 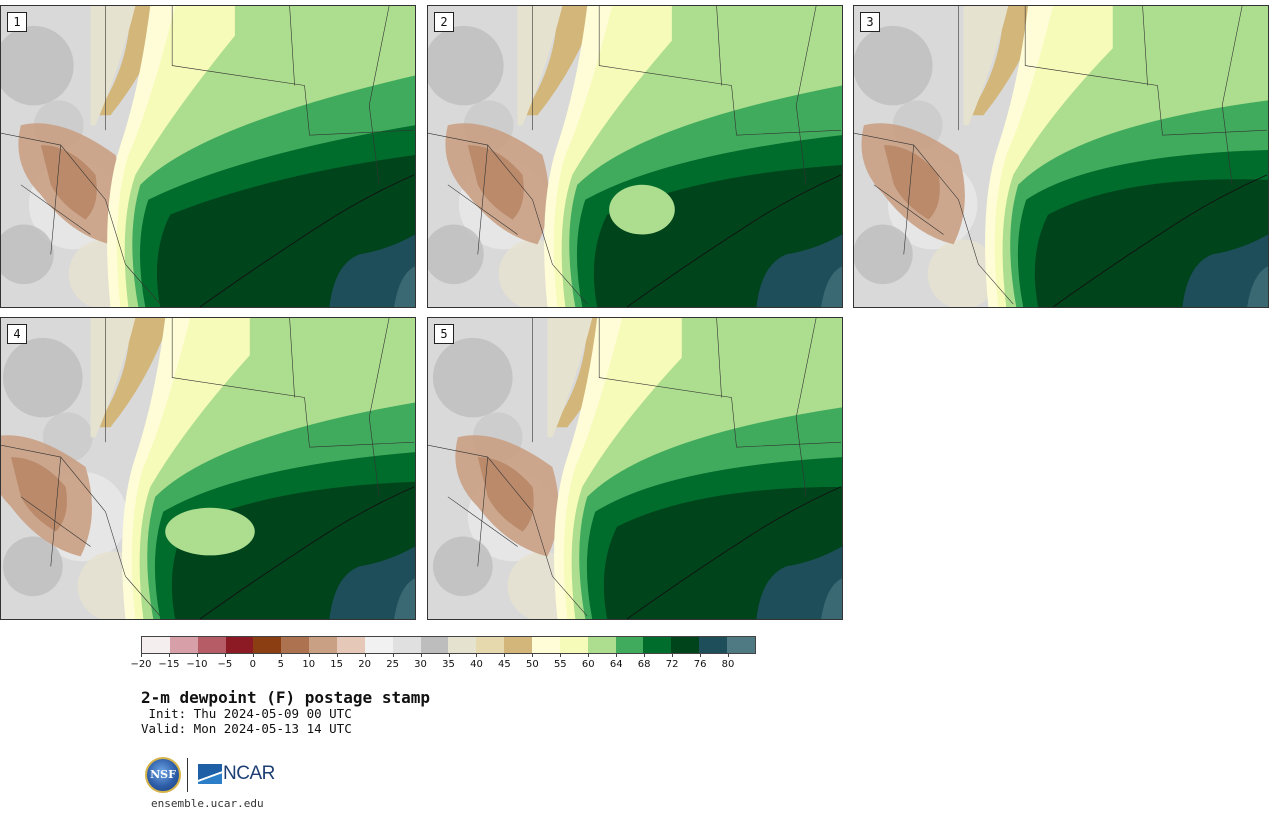 I want to click on panel-2: 2, so click(x=635, y=156).